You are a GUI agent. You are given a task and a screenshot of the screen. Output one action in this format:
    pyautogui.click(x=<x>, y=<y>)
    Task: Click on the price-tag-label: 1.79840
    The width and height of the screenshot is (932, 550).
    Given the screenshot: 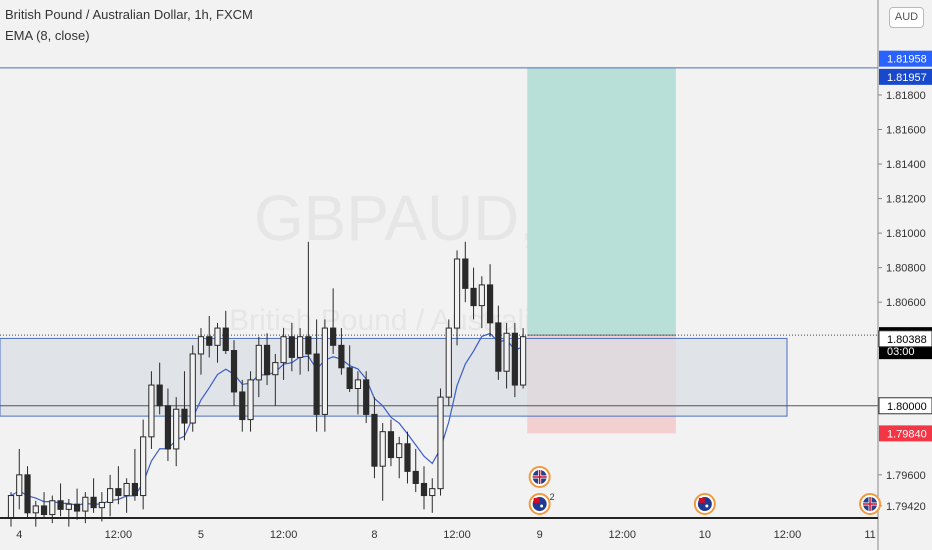 What is the action you would take?
    pyautogui.click(x=907, y=434)
    